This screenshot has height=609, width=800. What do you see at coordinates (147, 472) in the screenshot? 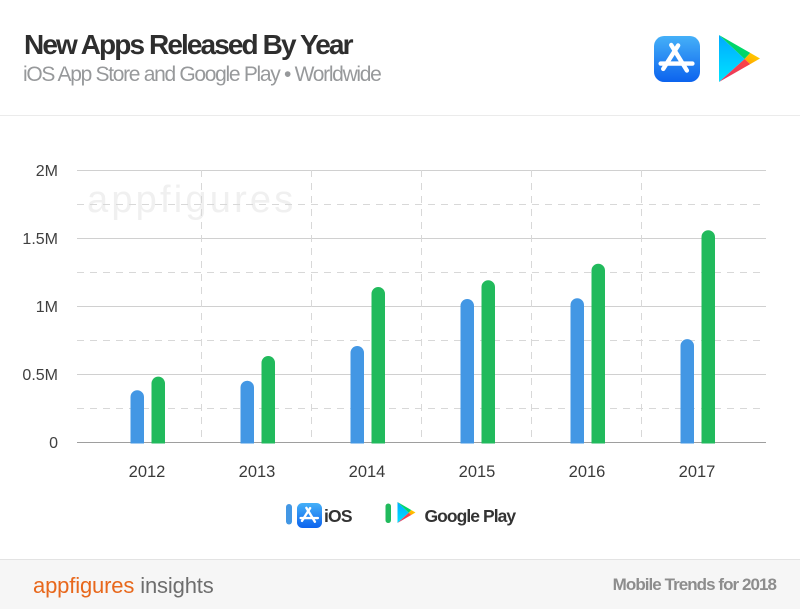
I see `svg-text: 2012` at bounding box center [147, 472].